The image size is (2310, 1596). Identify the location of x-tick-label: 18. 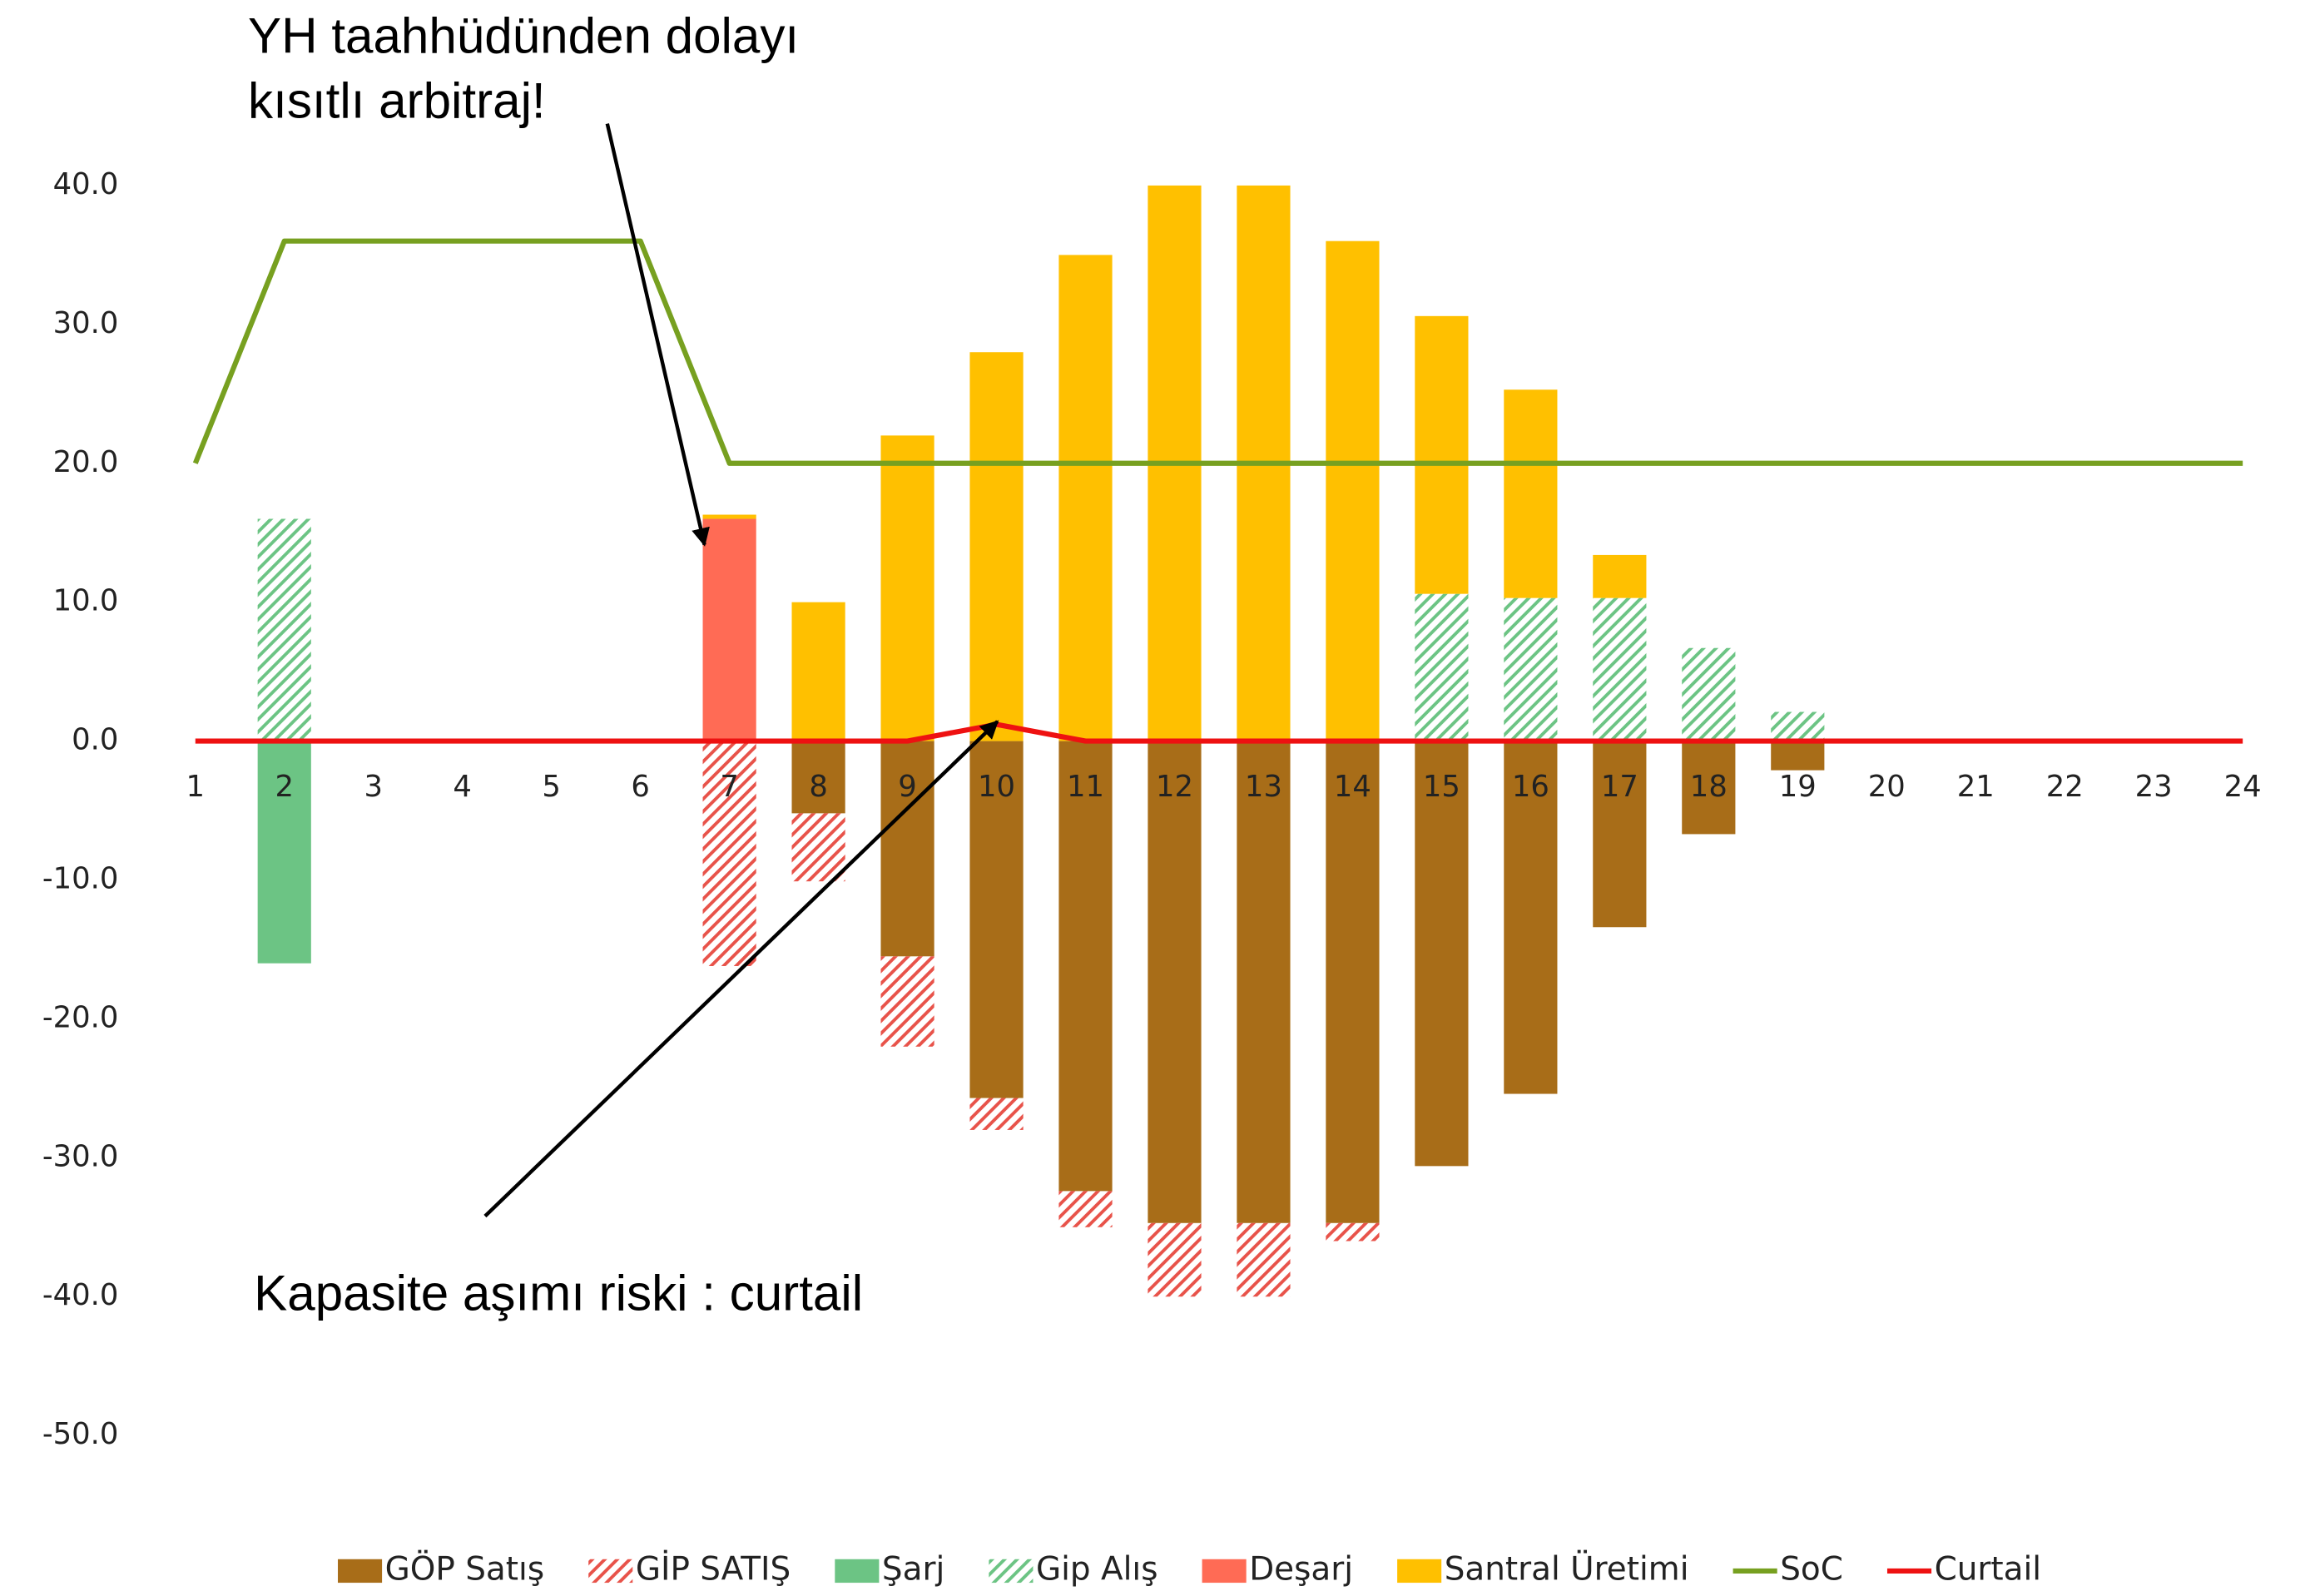
(1709, 787).